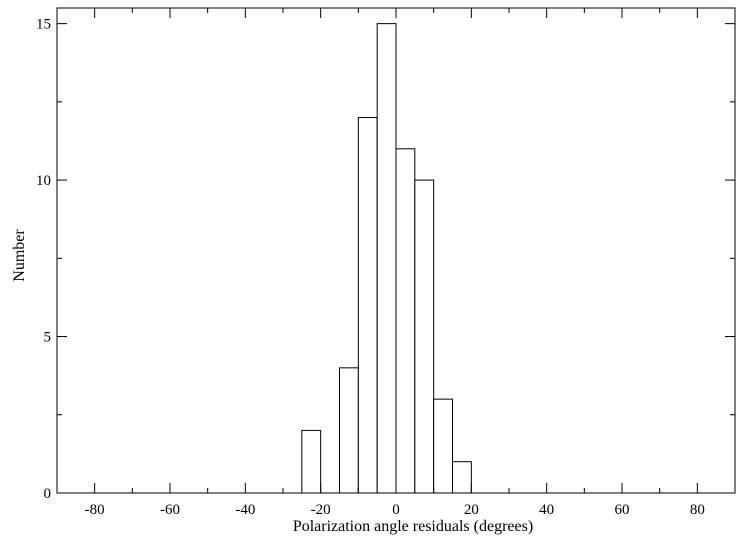 This screenshot has height=544, width=737. What do you see at coordinates (19, 255) in the screenshot?
I see `y-axis-title: Number` at bounding box center [19, 255].